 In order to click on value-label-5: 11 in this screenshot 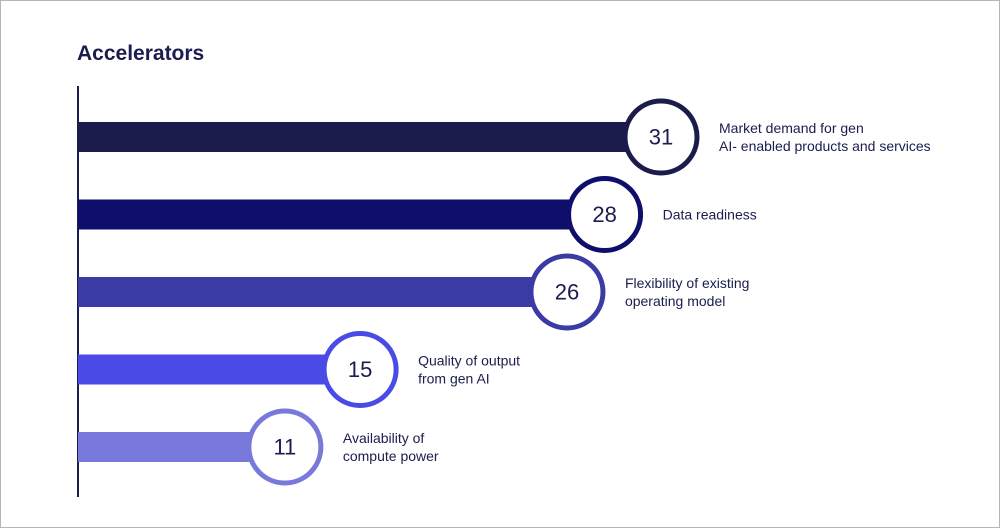, I will do `click(284, 447)`.